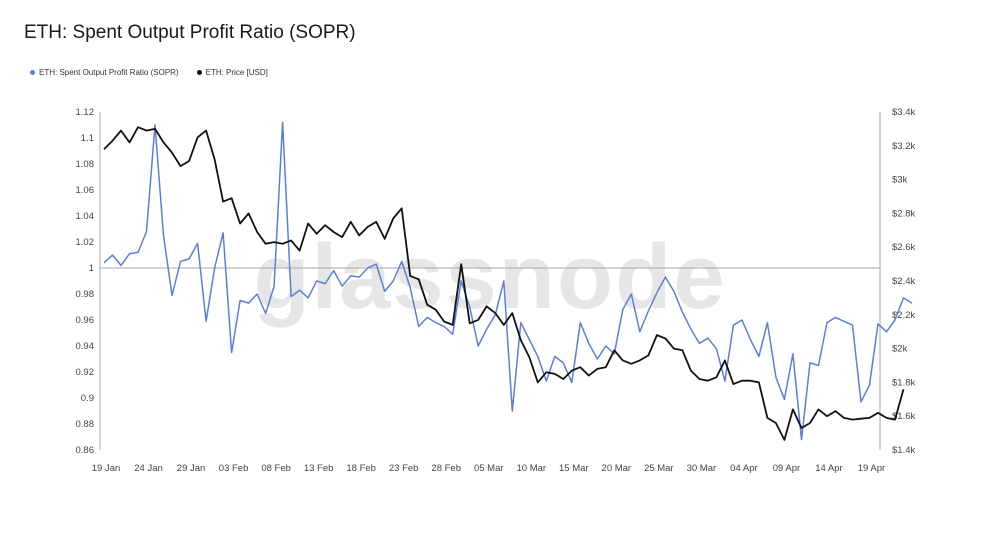  What do you see at coordinates (743, 468) in the screenshot?
I see `x-tick-label: 04 Apr` at bounding box center [743, 468].